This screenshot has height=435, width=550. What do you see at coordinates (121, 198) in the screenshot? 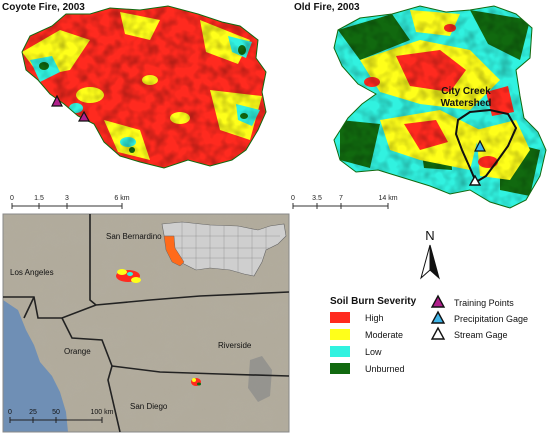
I see `scale-tick-label: 6 km` at bounding box center [121, 198].